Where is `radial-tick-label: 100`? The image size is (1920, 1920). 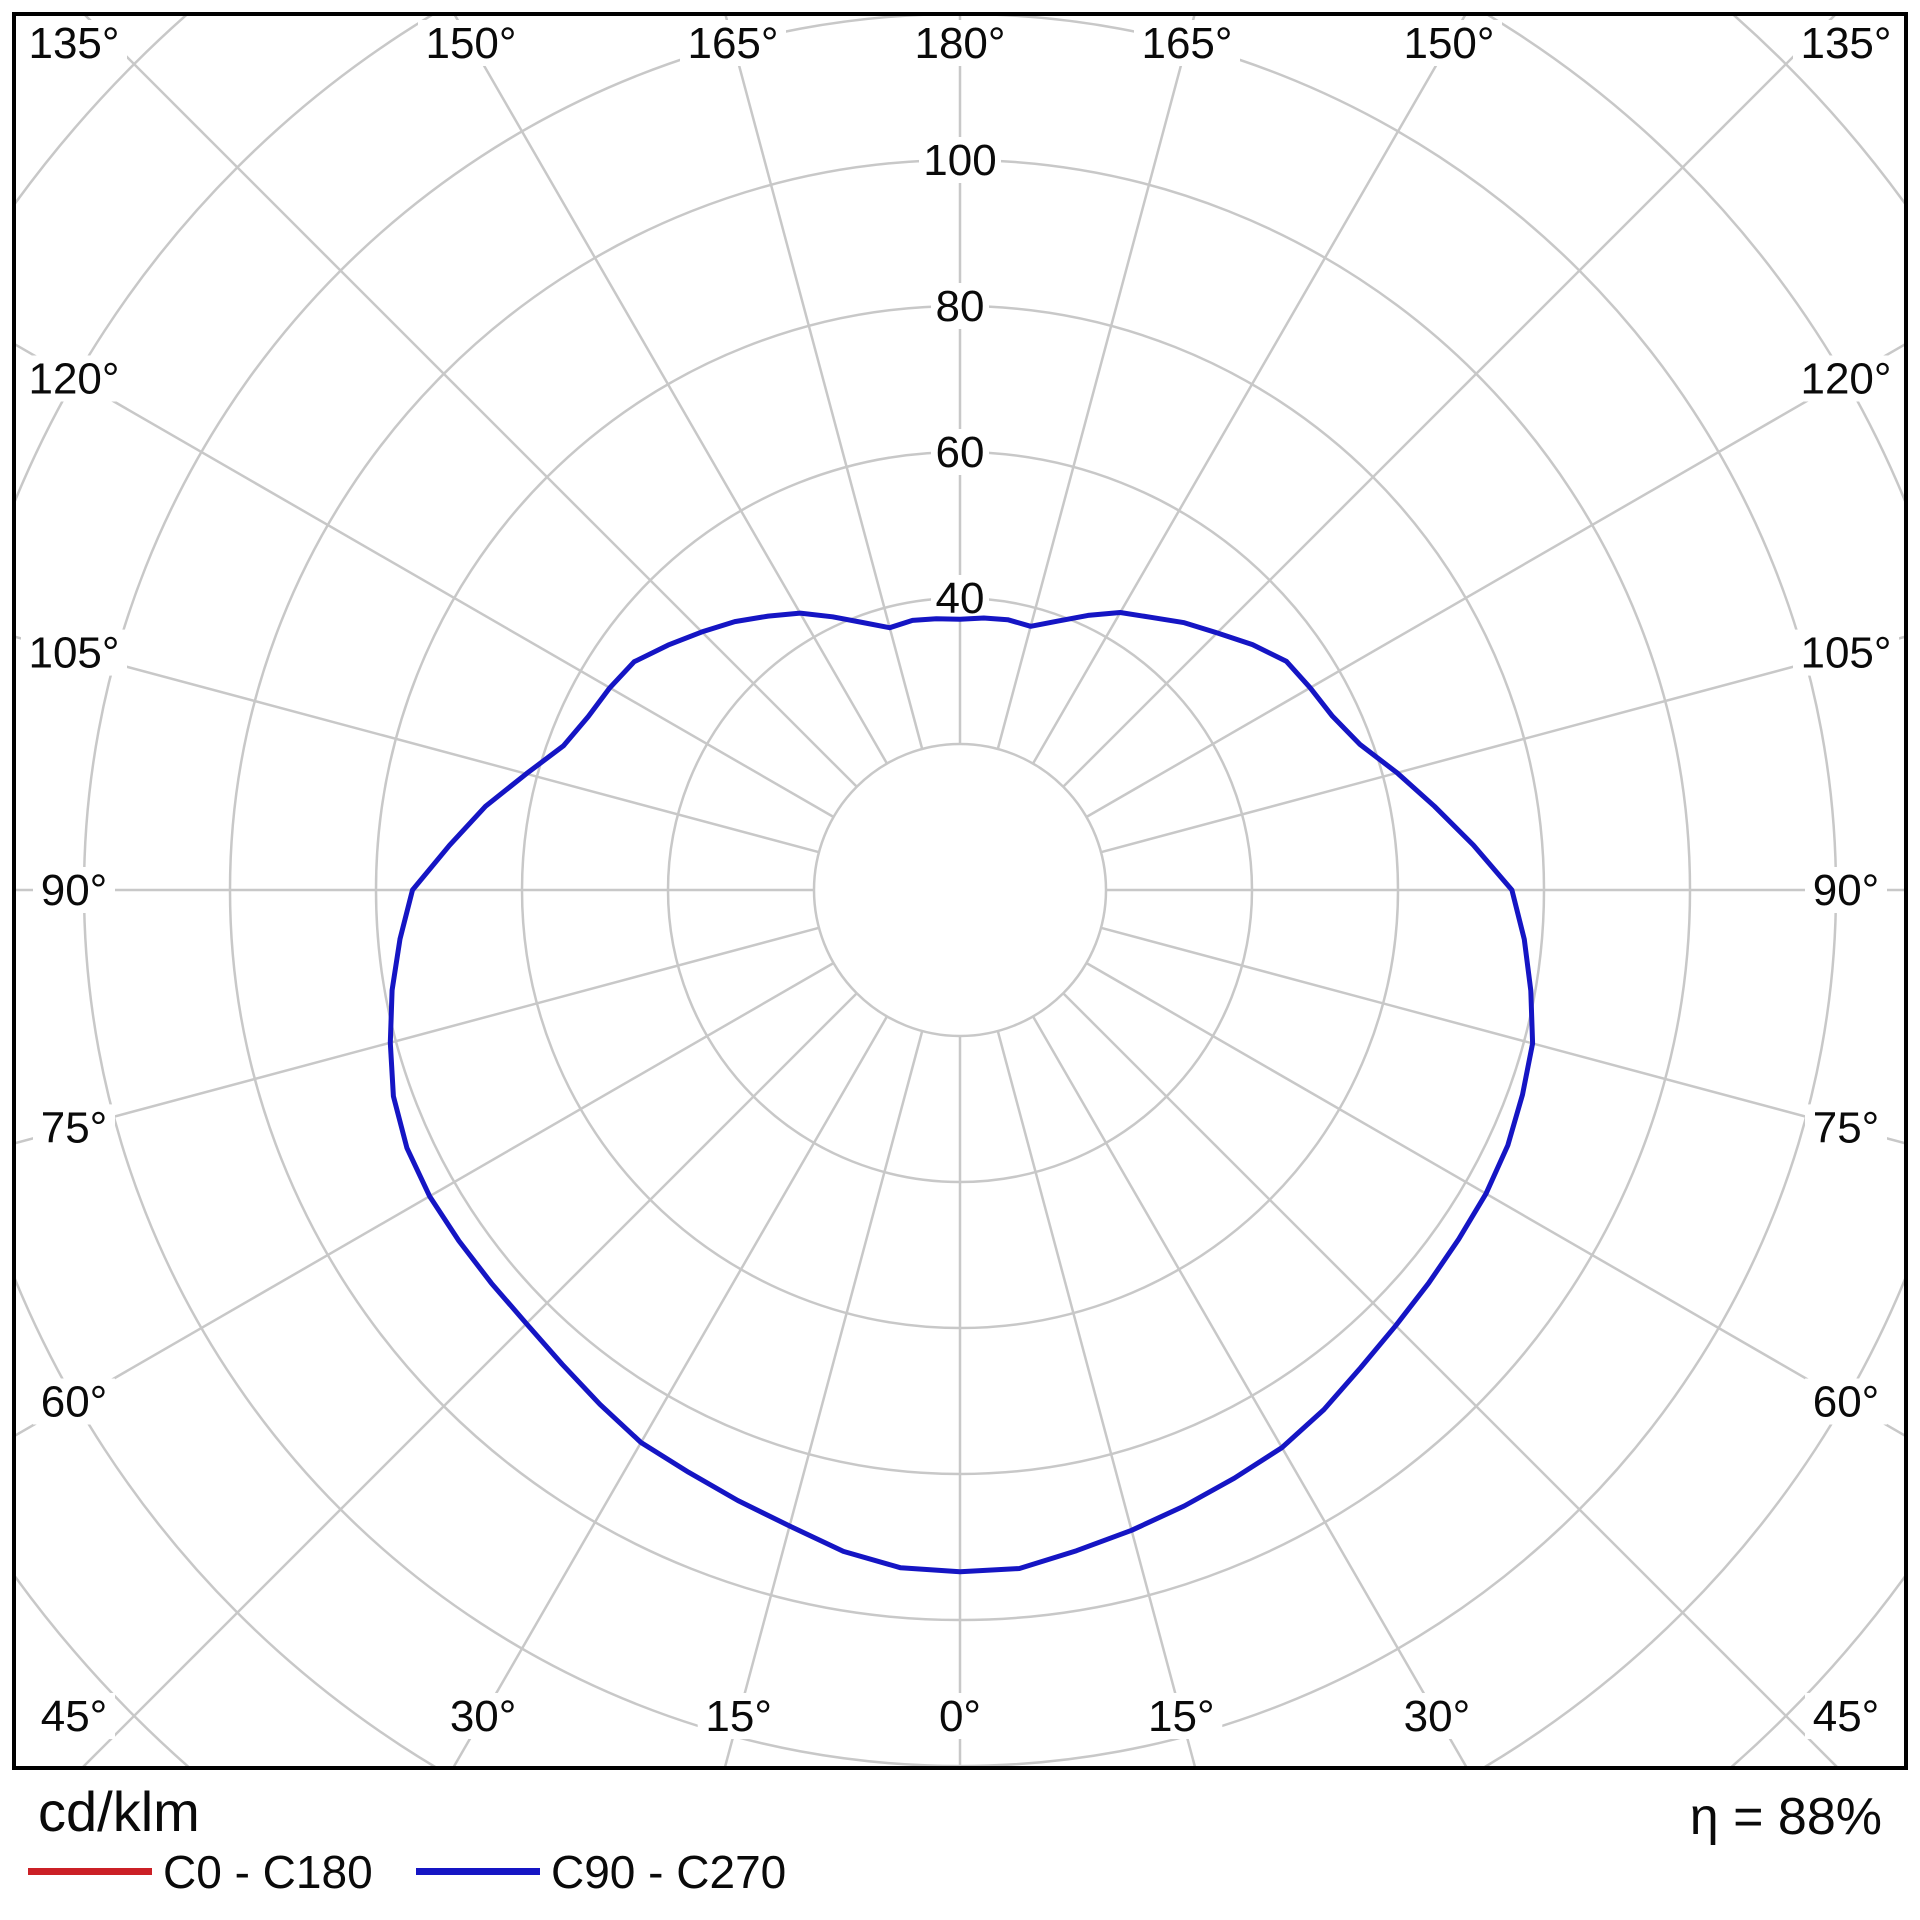 radial-tick-label: 100 is located at coordinates (959, 160).